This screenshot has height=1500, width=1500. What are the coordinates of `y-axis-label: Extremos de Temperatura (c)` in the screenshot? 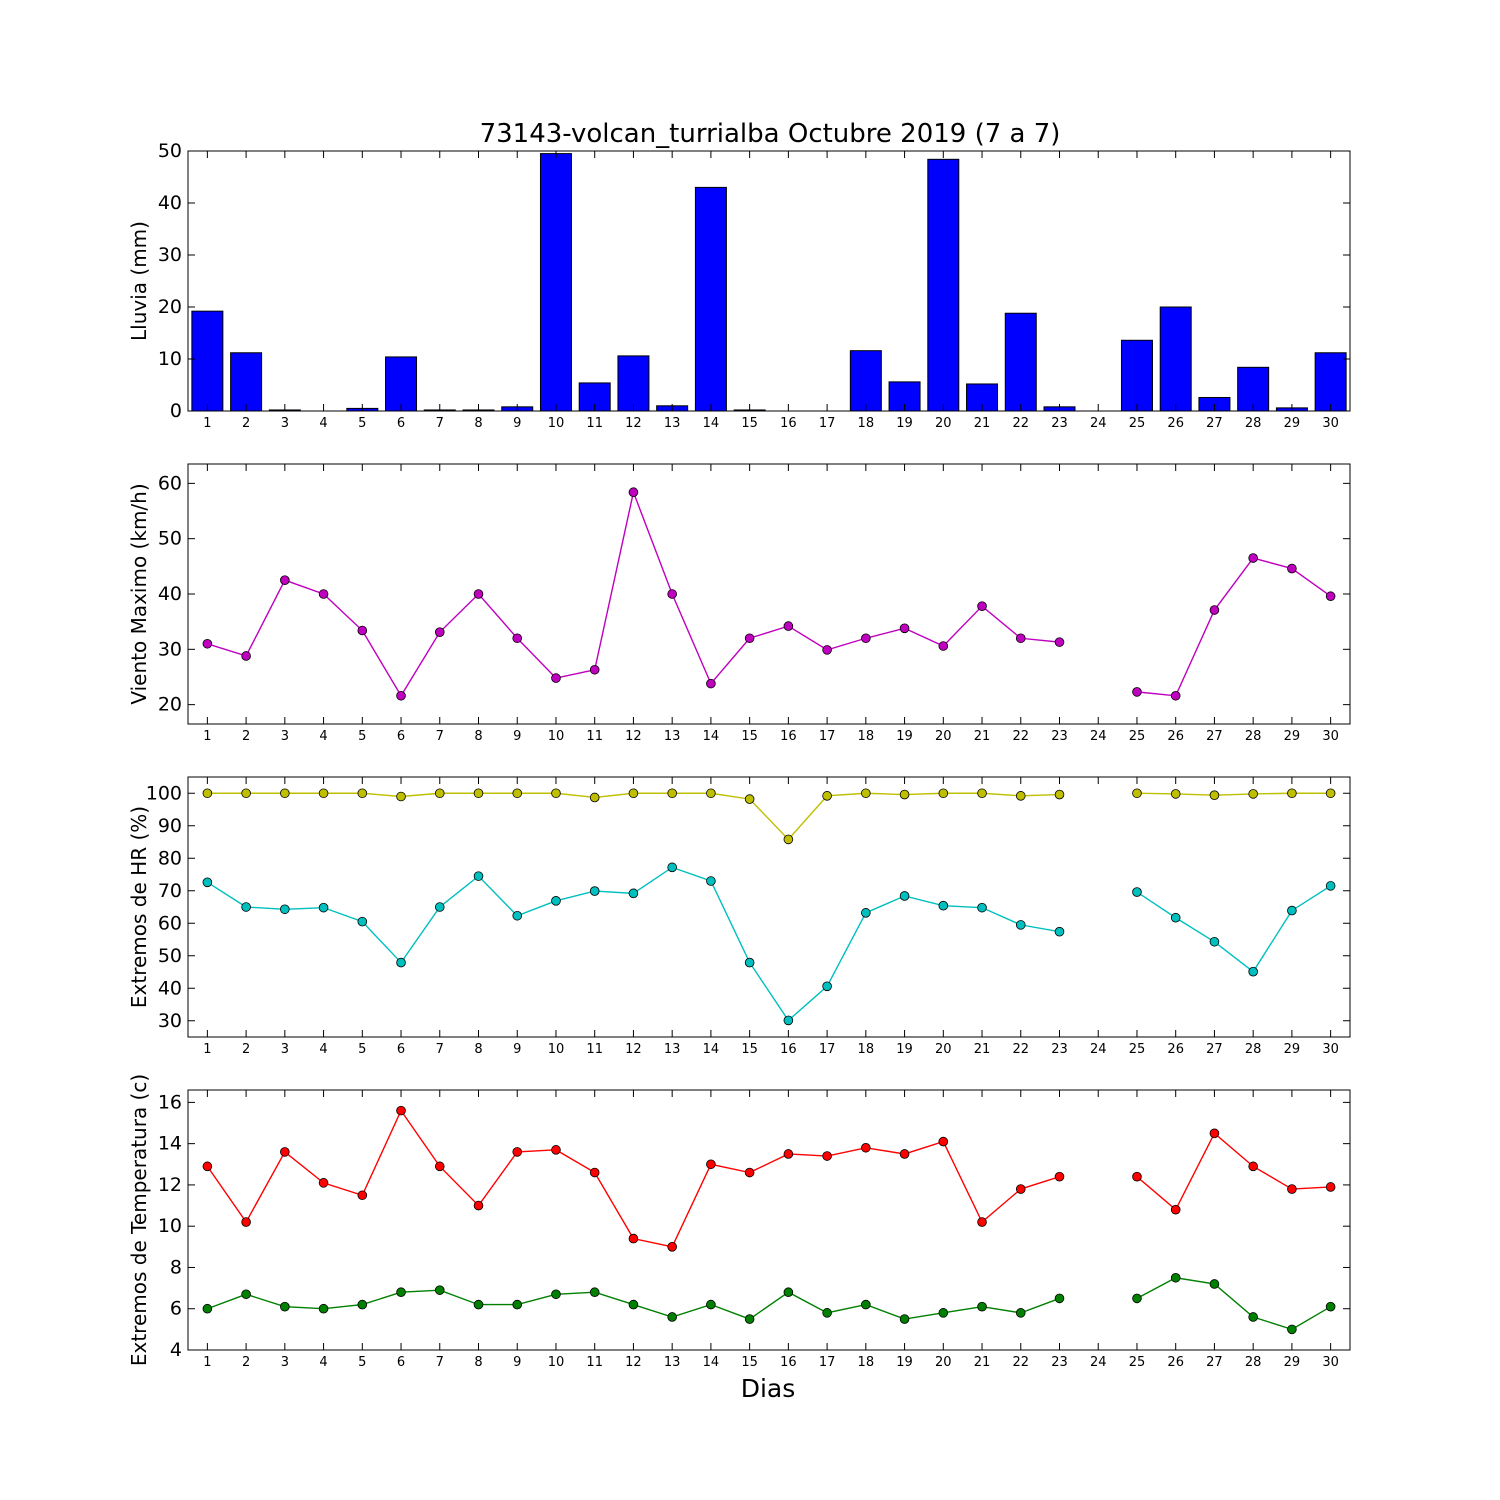 It's located at (139, 1220).